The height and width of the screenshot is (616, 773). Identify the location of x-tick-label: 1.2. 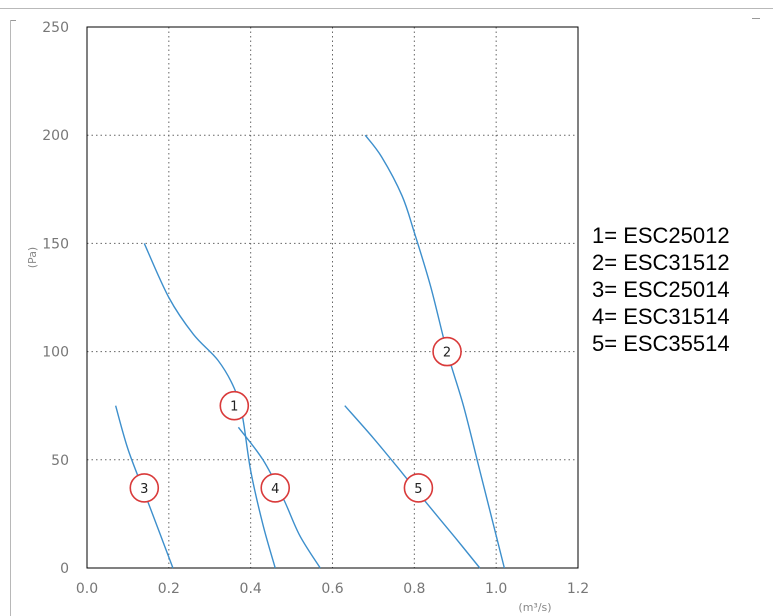
(578, 589).